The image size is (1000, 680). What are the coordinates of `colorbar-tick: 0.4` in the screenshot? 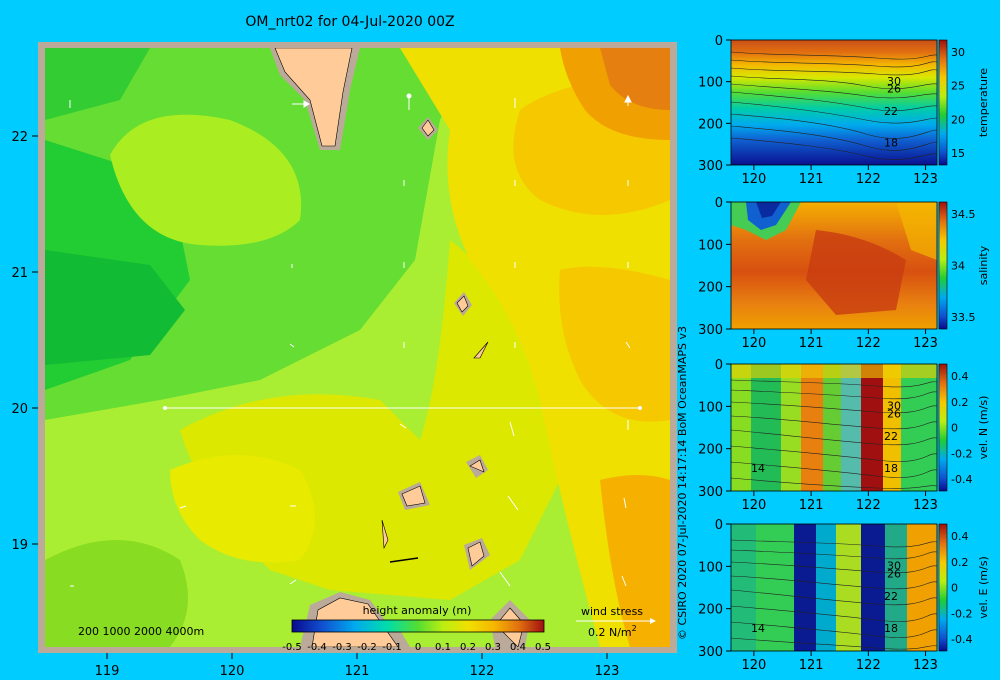 It's located at (518, 647).